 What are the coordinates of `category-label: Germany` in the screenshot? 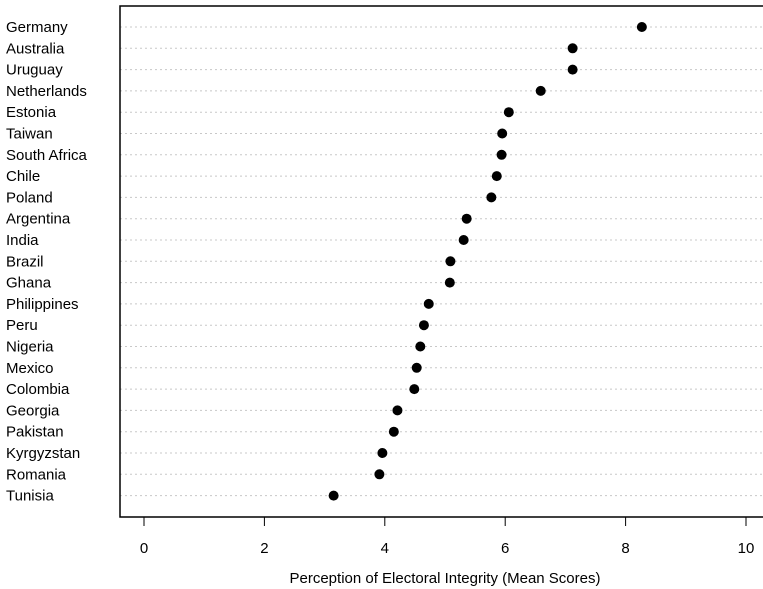 It's located at (37, 27).